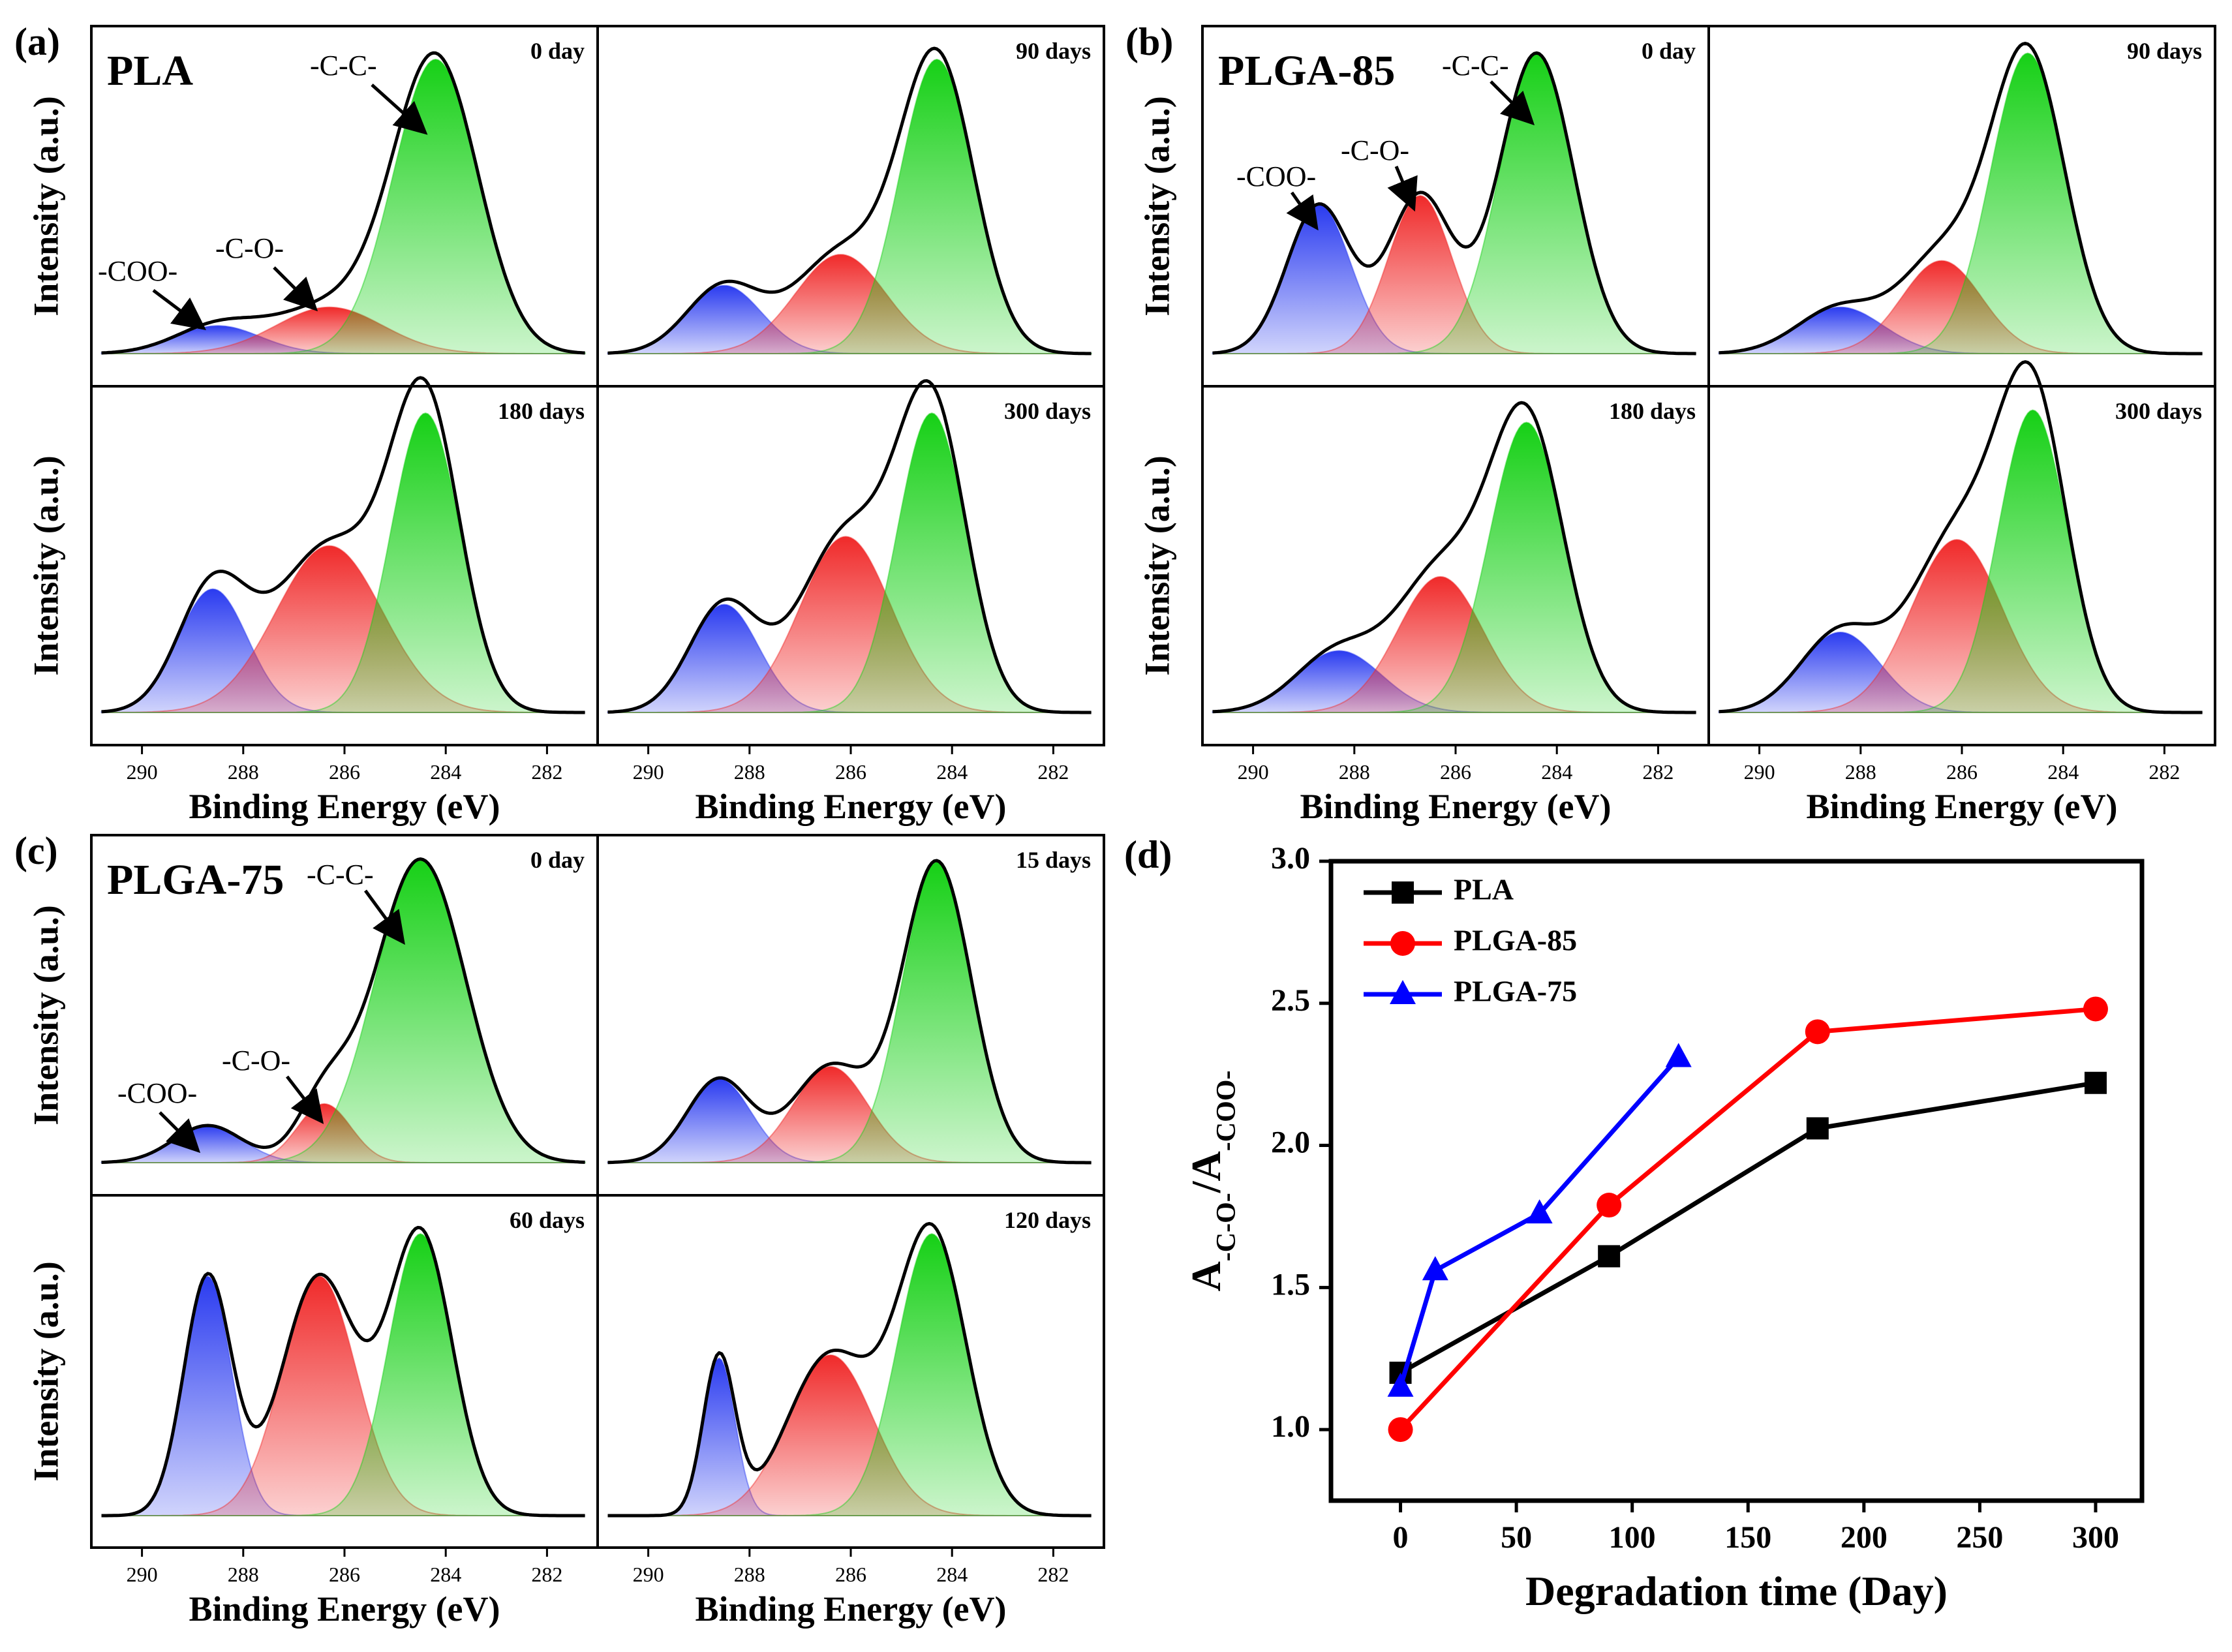 The height and width of the screenshot is (1652, 2232). I want to click on sample-title: PLGA-85, so click(1306, 71).